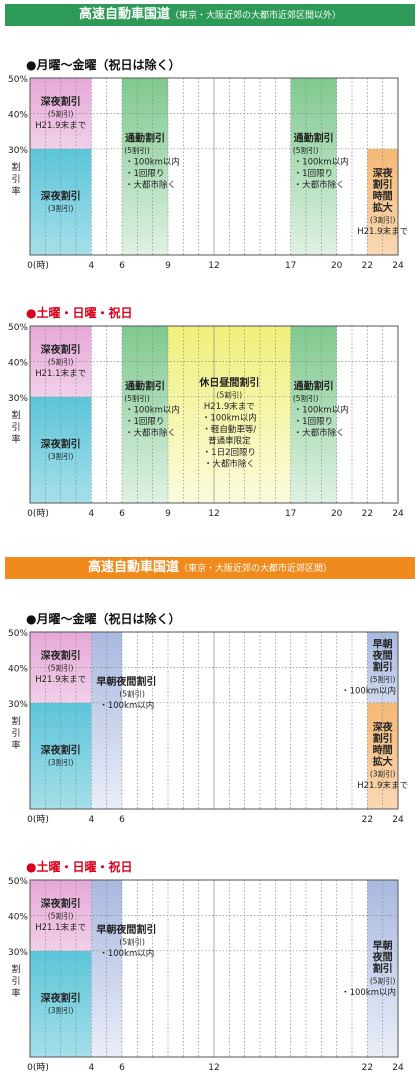 The image size is (420, 1085). I want to click on chart-1-title: ●月曜～金曜（祝日は除く）, so click(103, 65).